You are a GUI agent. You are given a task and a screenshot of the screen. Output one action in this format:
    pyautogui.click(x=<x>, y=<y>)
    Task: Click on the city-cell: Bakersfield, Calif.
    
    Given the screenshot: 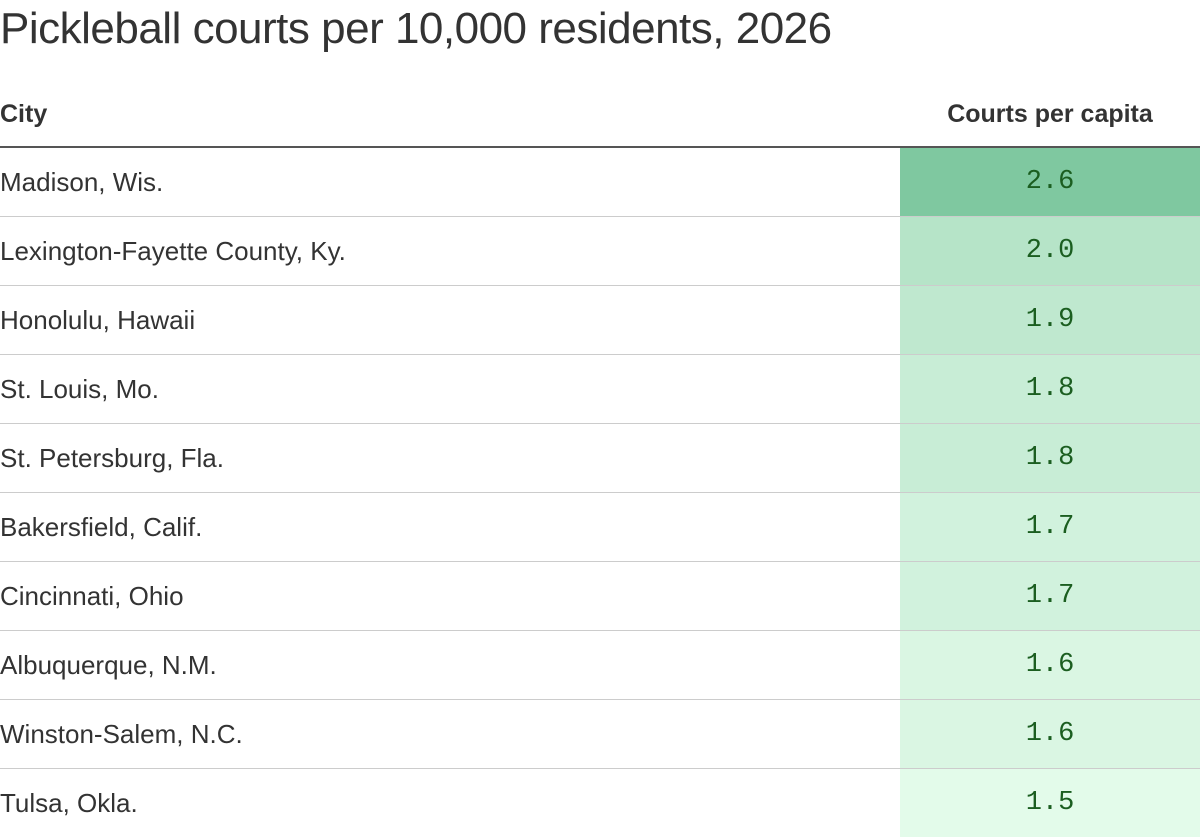 What is the action you would take?
    pyautogui.click(x=450, y=527)
    